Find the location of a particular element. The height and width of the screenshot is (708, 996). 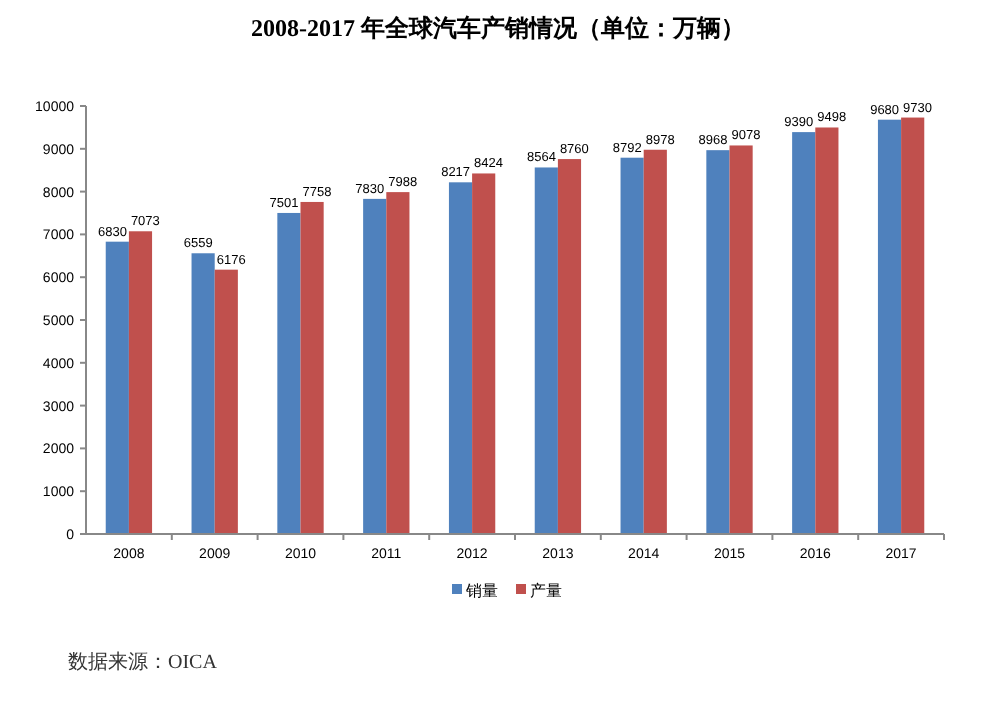

legend-label: 销量 is located at coordinates (481, 591).